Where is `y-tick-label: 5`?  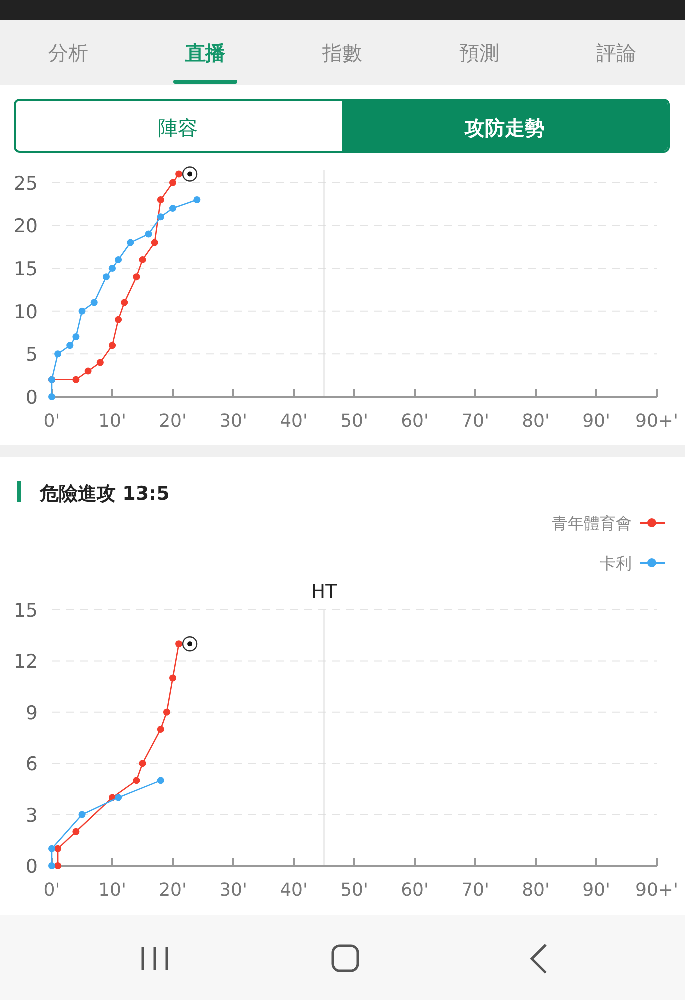 y-tick-label: 5 is located at coordinates (32, 355).